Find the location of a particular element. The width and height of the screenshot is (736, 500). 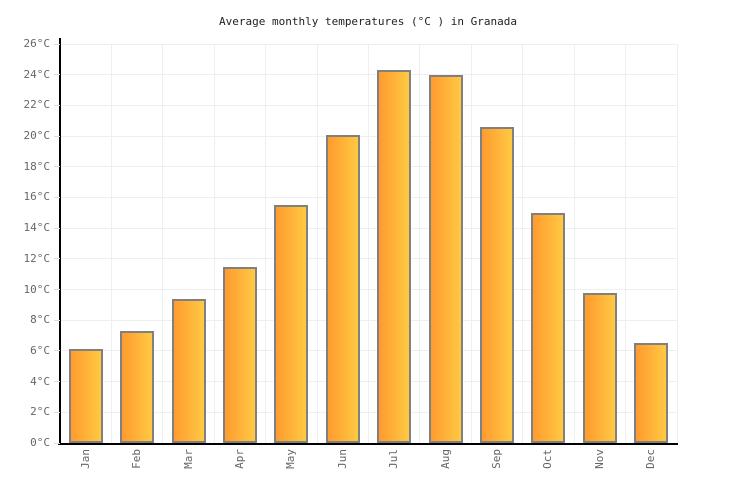

x-axis-label-mar: Mar is located at coordinates (188, 459).